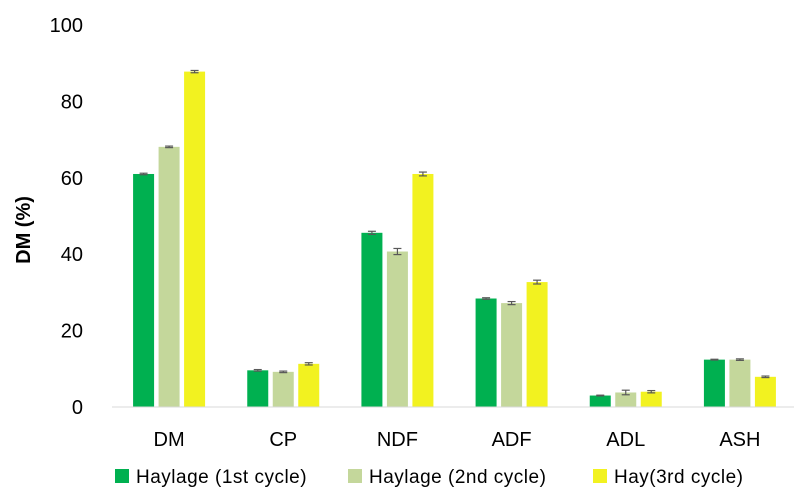 The width and height of the screenshot is (797, 499). I want to click on y-tick-label: 40, so click(72, 255).